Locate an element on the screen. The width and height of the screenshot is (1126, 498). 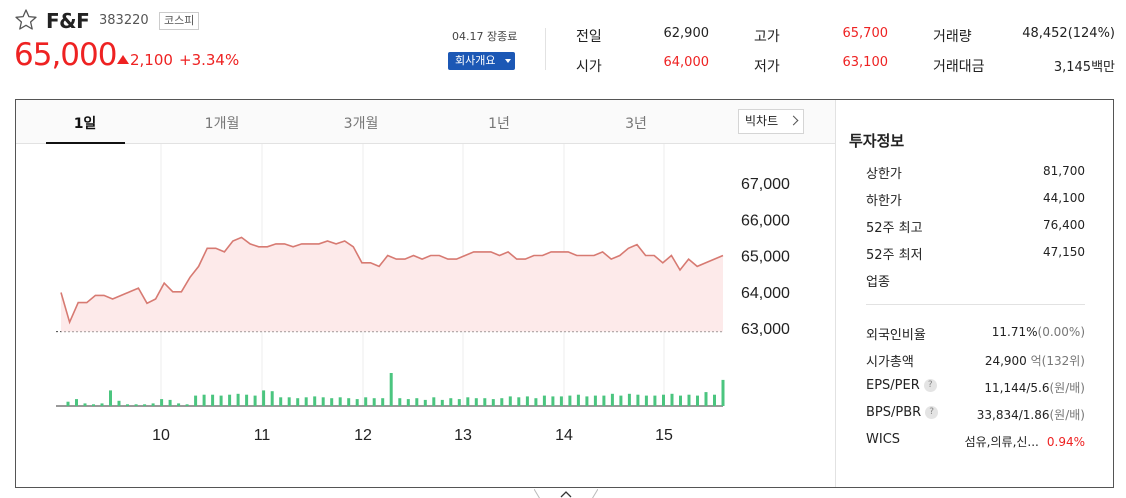
market-cap-label: 시가총액 is located at coordinates (890, 362).